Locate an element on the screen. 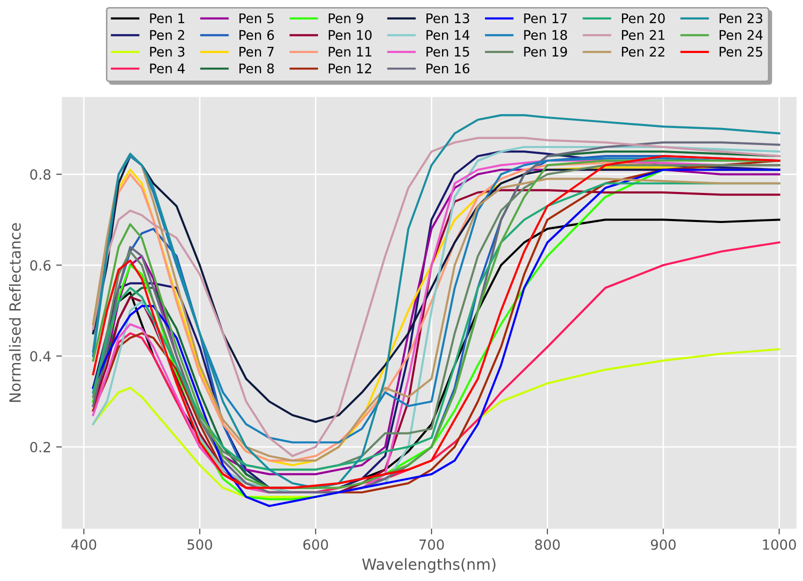  legend-label: Pen 14 is located at coordinates (448, 35).